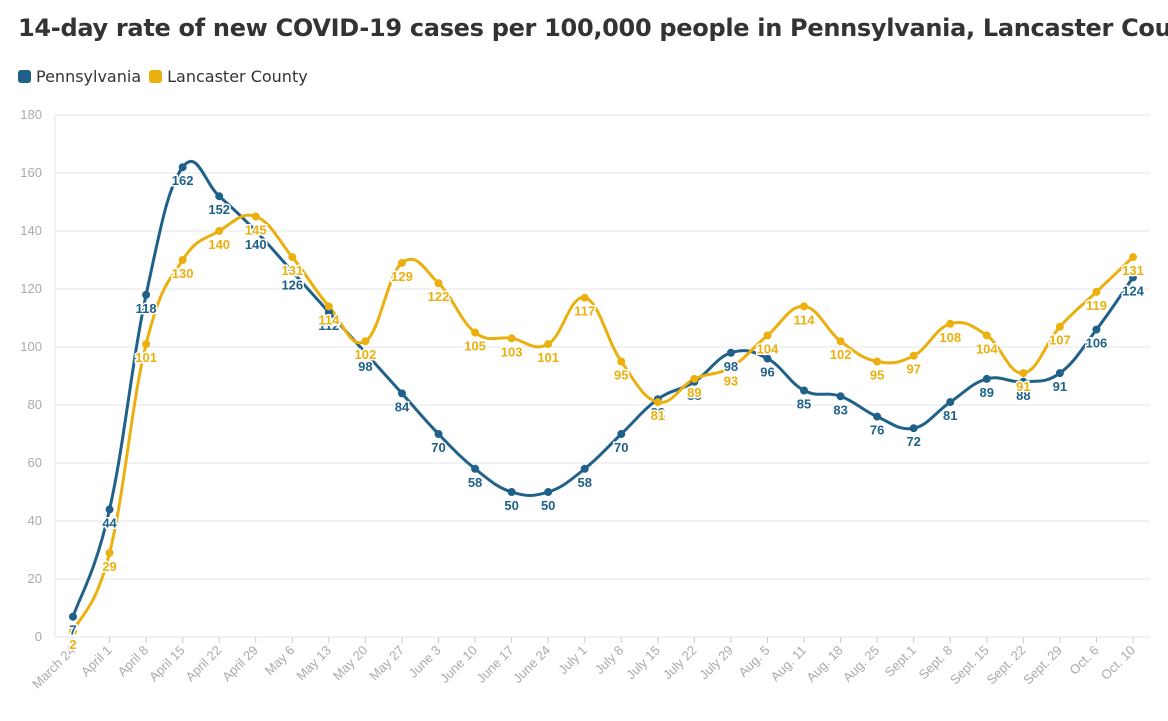 The image size is (1168, 721). I want to click on legend-swatch-lancaster-county, so click(156, 76).